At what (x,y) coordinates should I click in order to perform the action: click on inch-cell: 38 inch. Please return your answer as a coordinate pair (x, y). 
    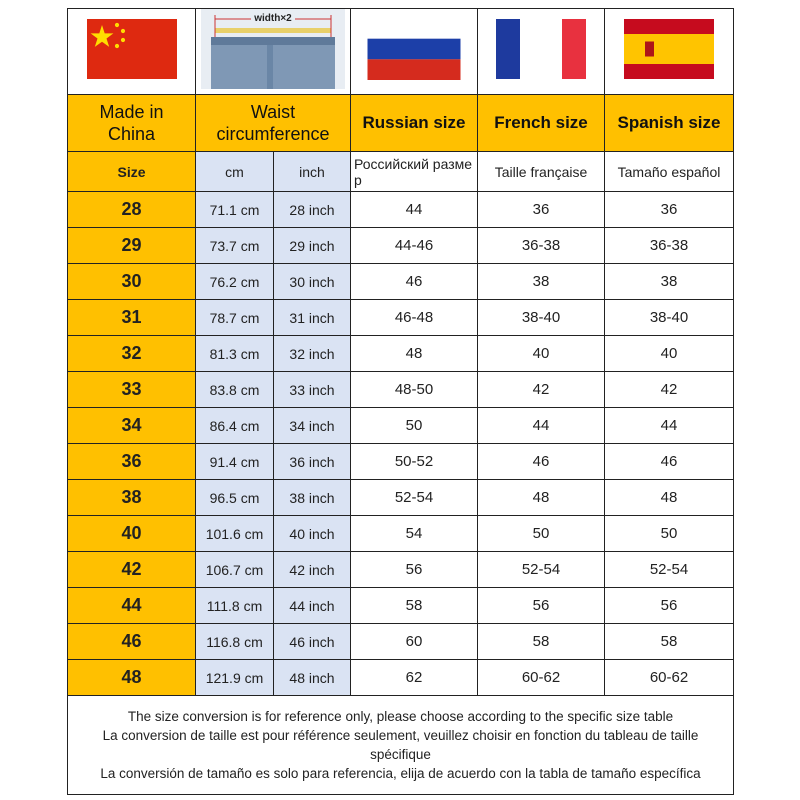
    Looking at the image, I should click on (312, 497).